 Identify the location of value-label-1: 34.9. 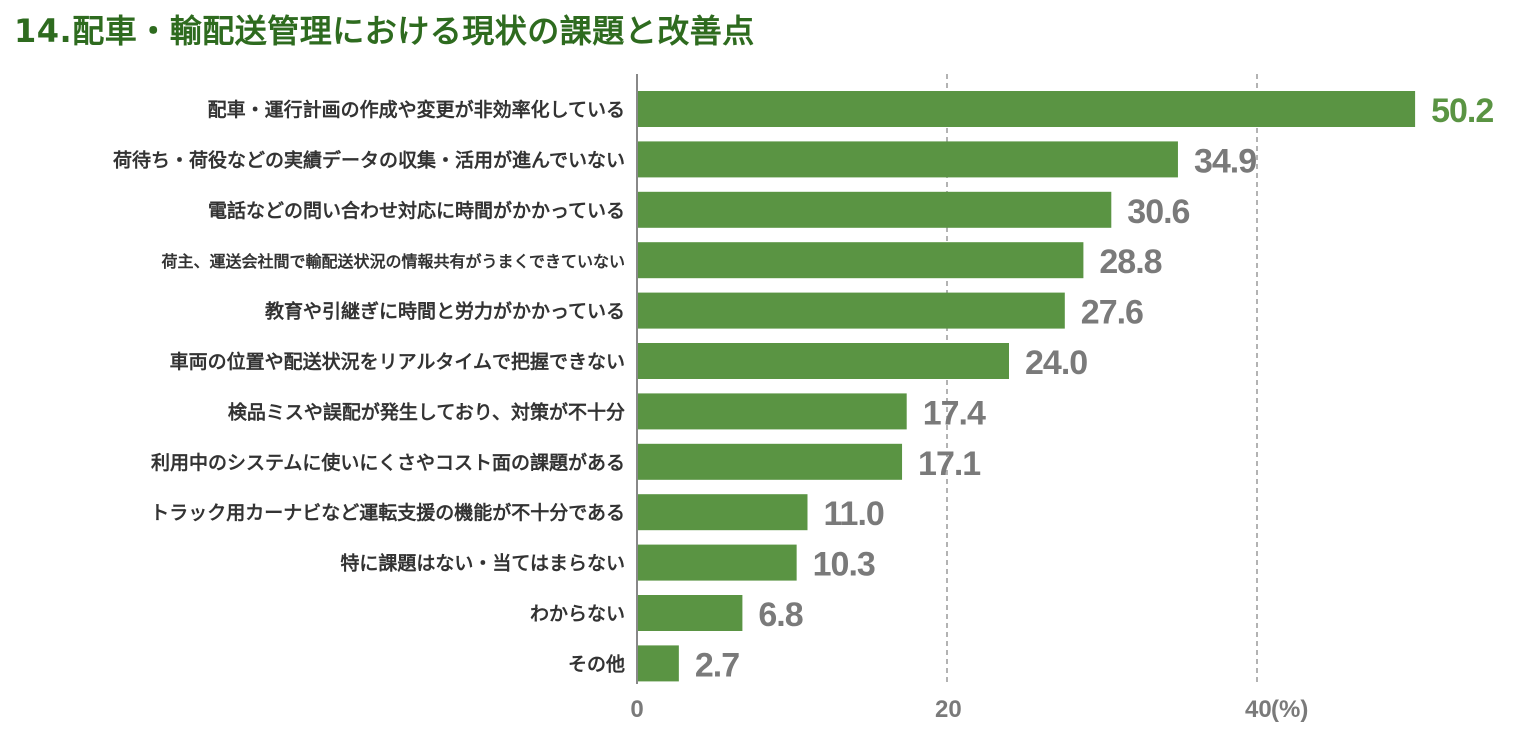
(1225, 161).